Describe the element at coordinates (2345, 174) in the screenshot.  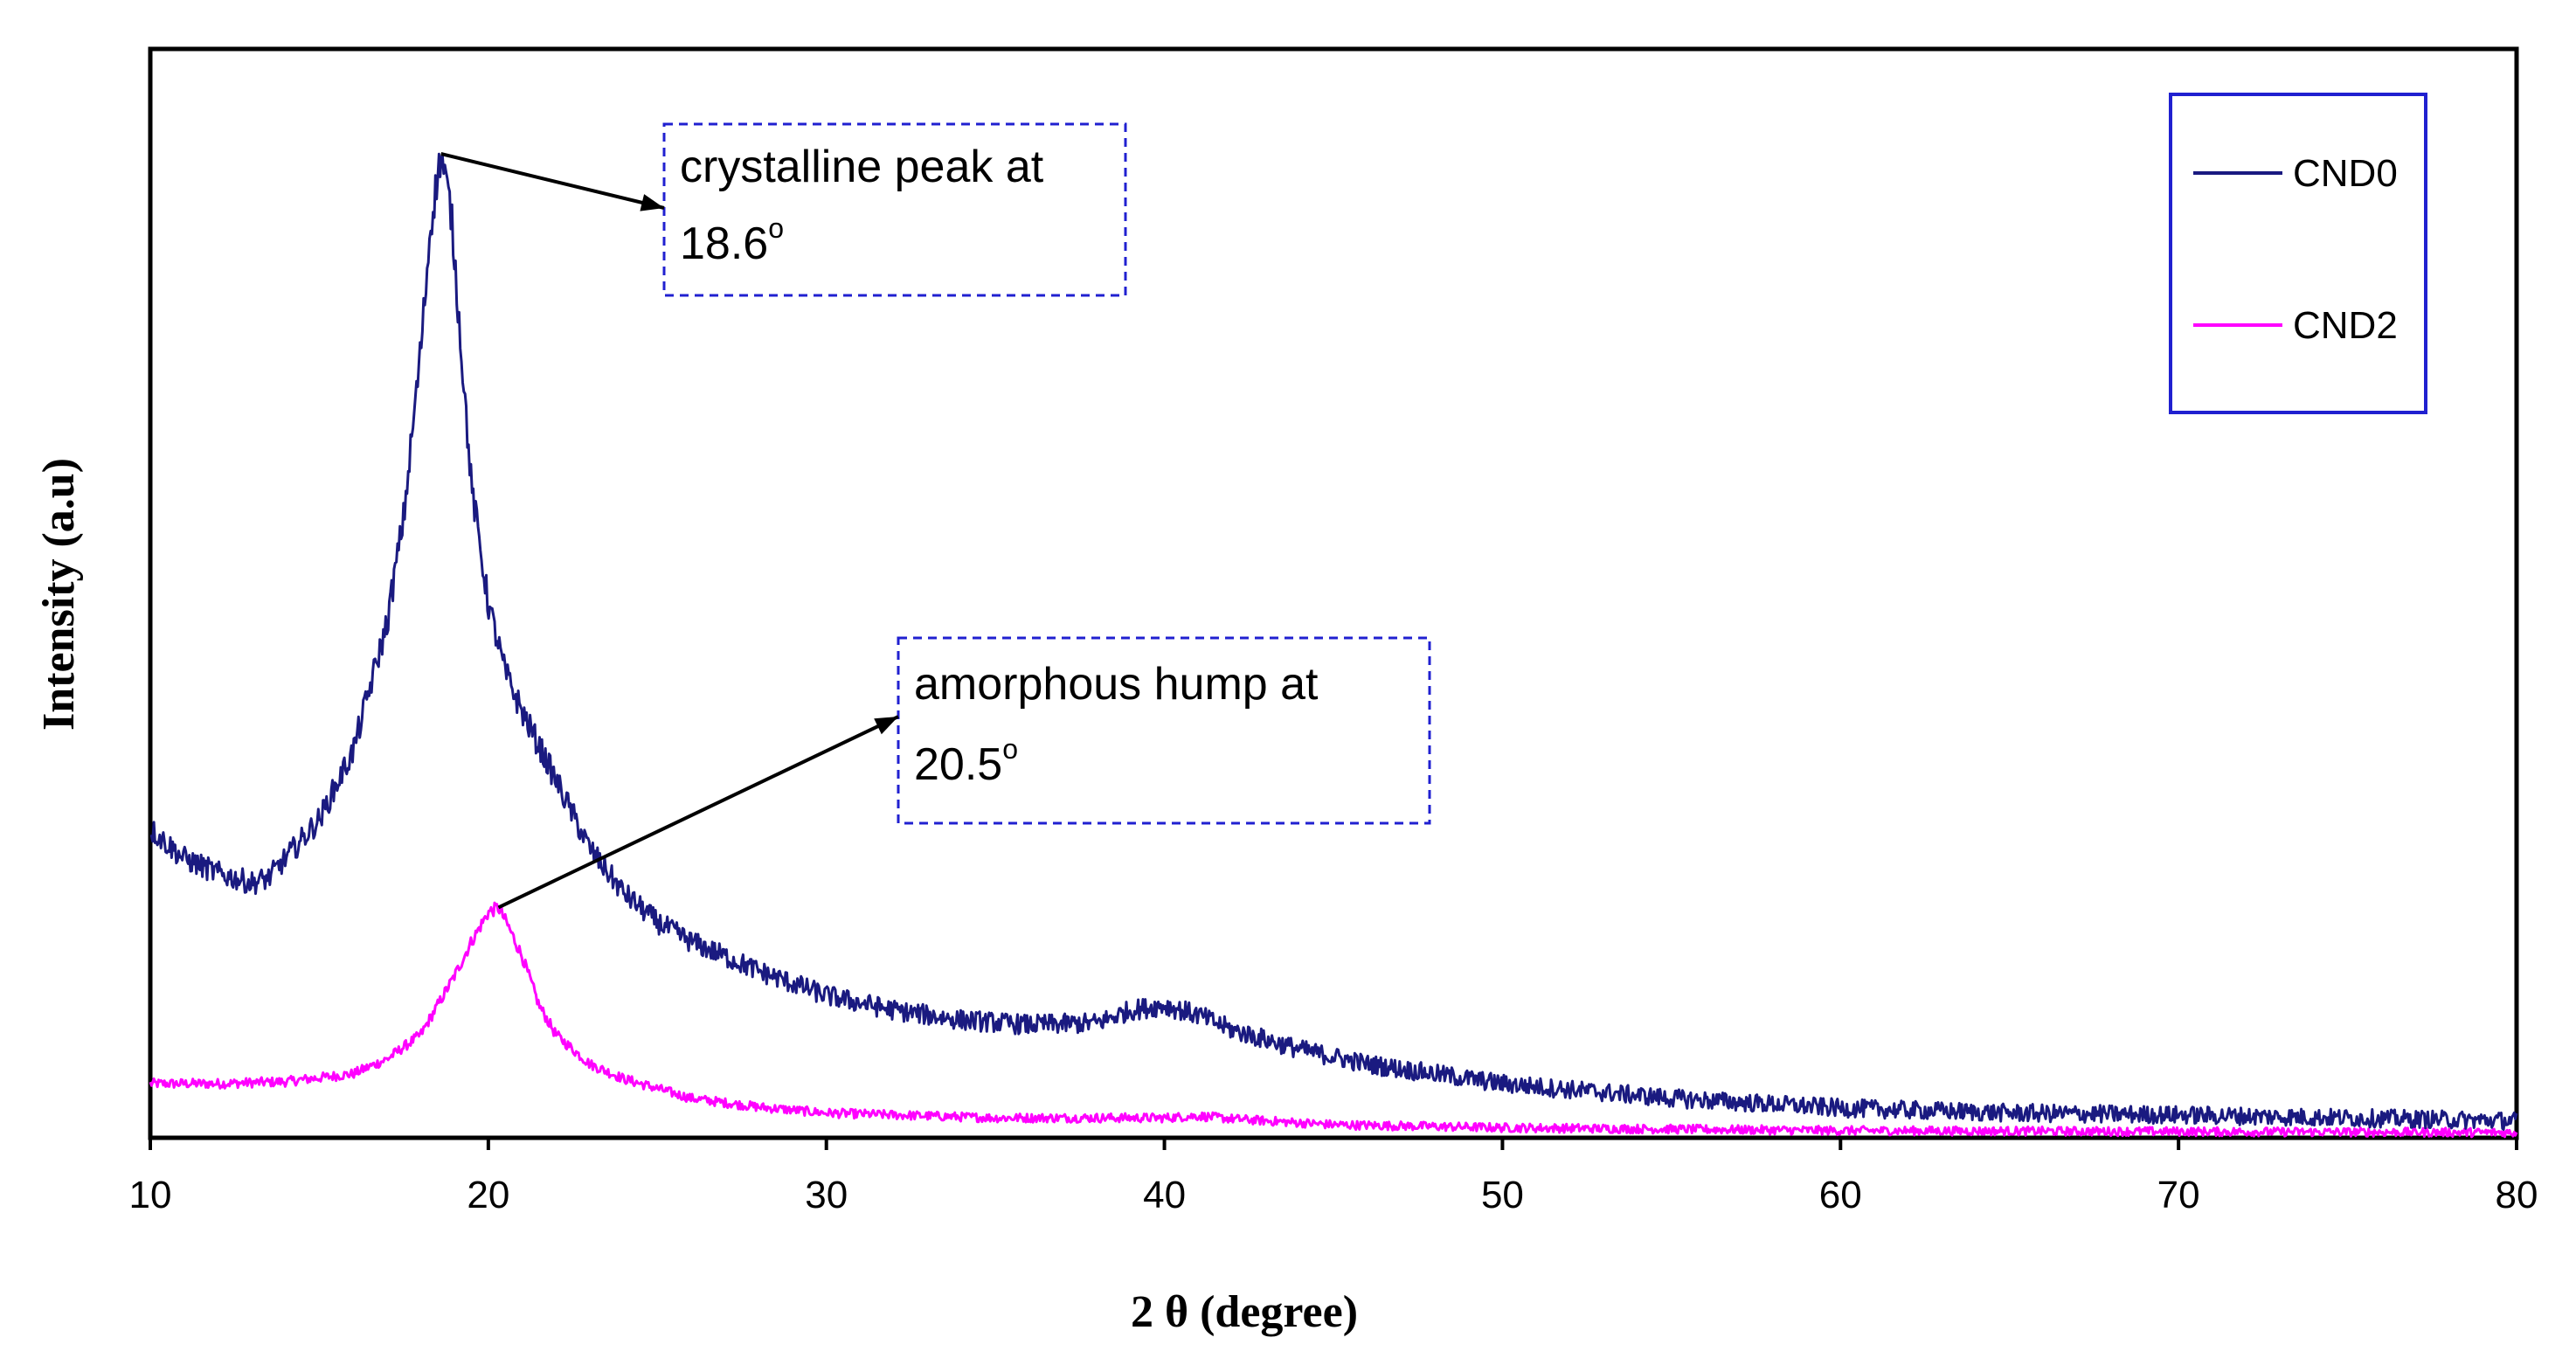
I see `legend-label-cnd0: CND0` at that location.